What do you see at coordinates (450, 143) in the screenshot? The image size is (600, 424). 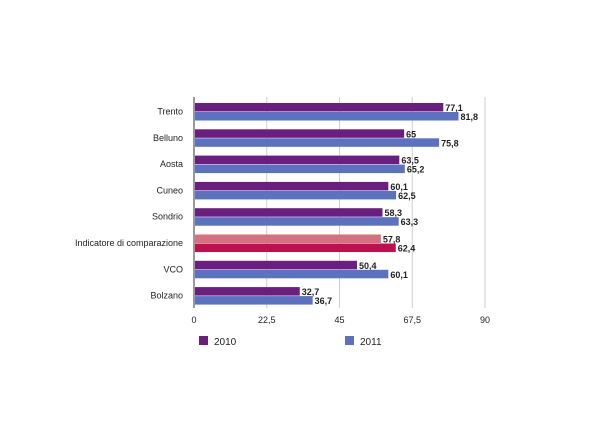 I see `data-label: 75,8` at bounding box center [450, 143].